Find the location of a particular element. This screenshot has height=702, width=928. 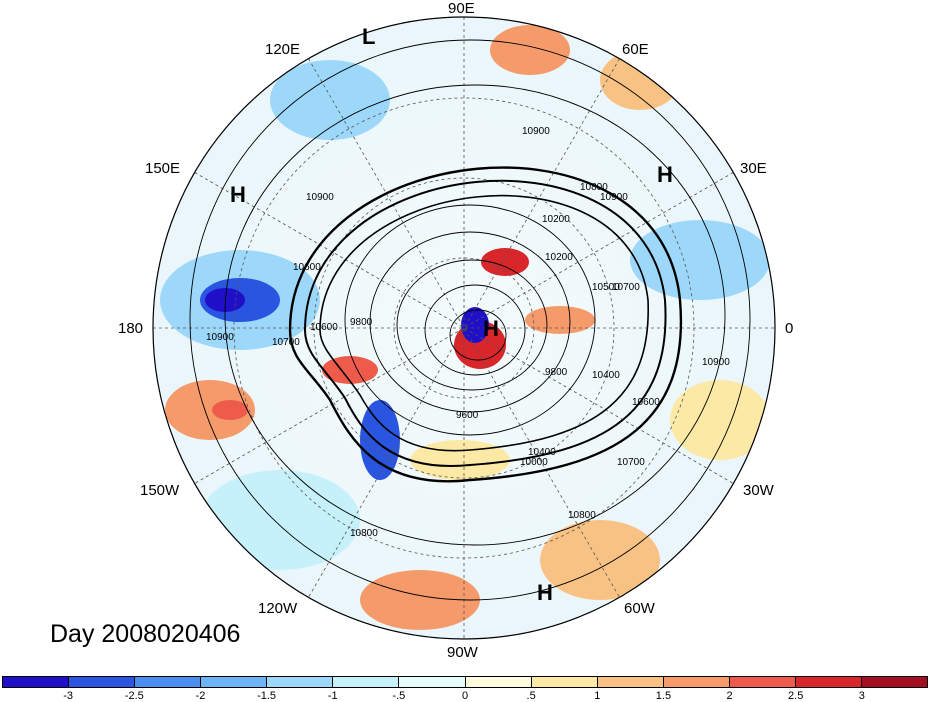

colorbar-tick-label: 2 is located at coordinates (729, 696).